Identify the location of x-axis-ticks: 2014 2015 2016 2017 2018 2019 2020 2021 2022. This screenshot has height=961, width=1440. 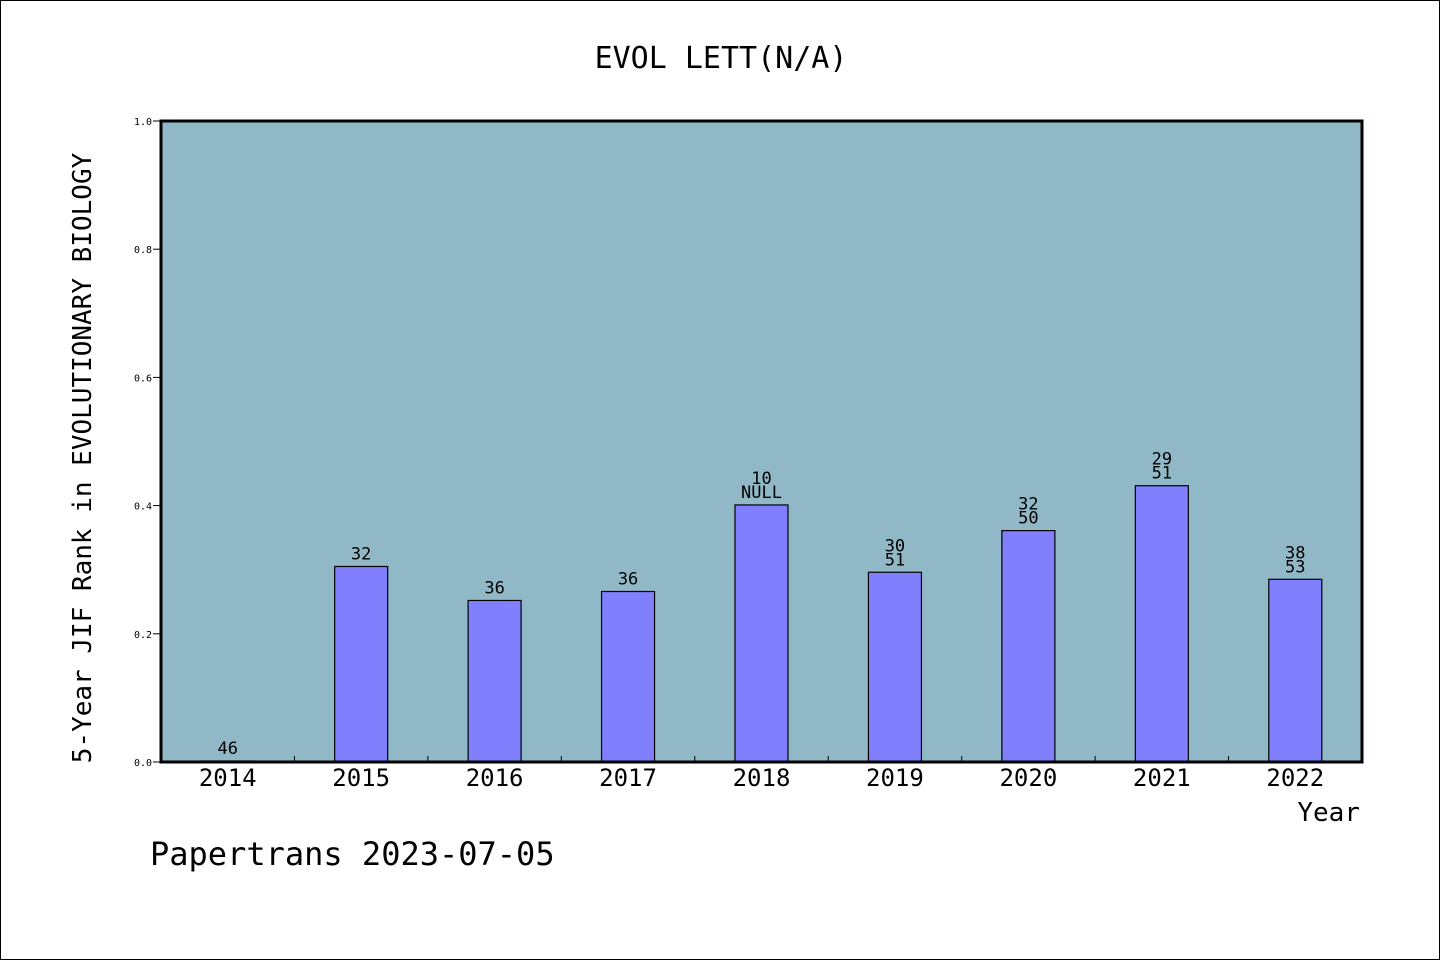
(761, 774).